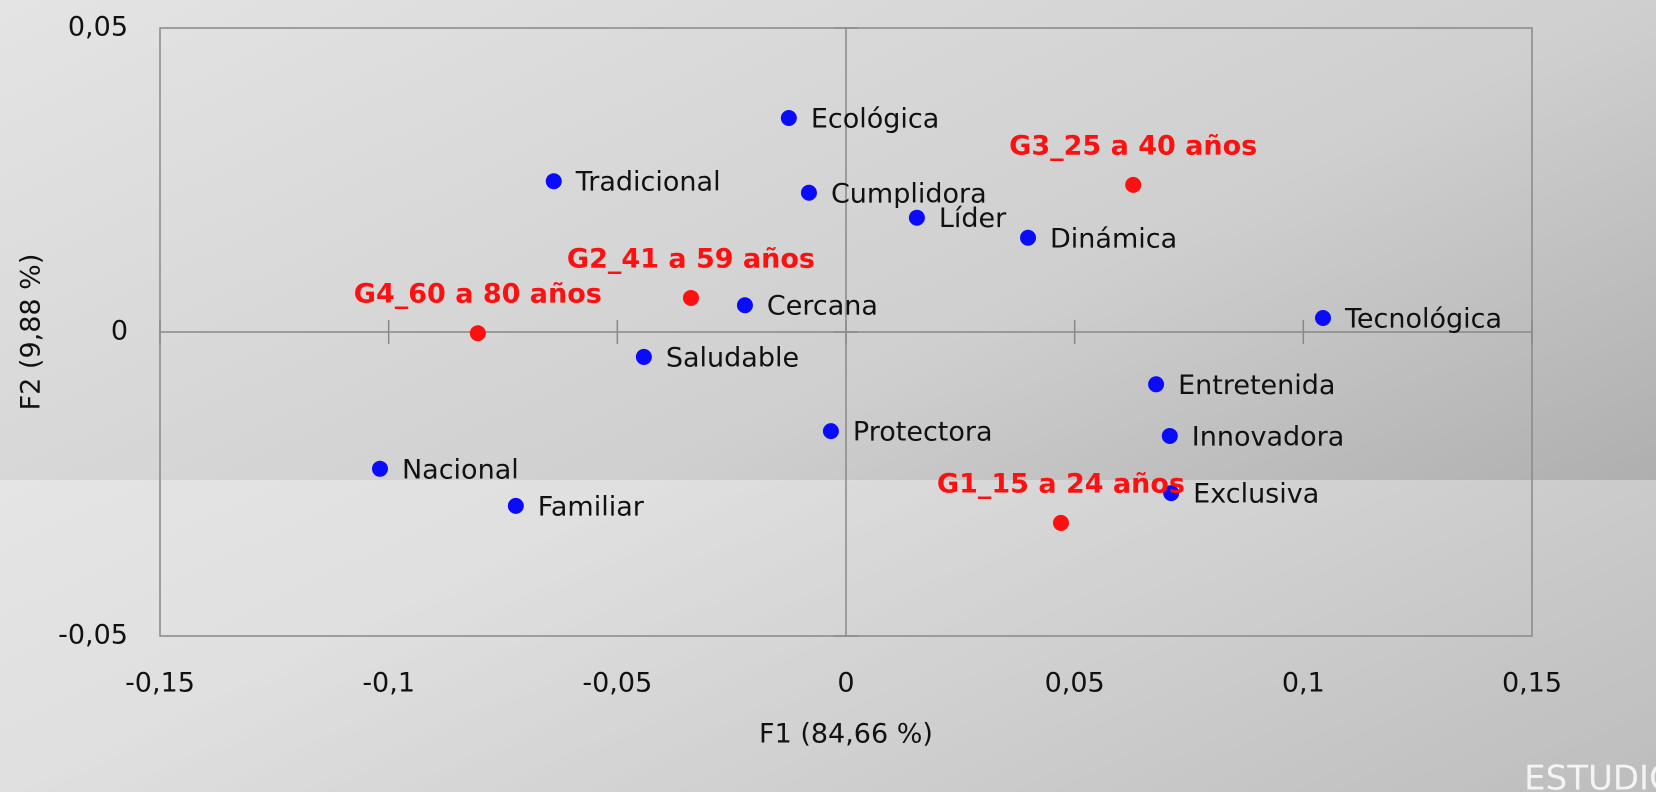 This screenshot has width=1656, height=792. I want to click on point-label: Cercana, so click(822, 306).